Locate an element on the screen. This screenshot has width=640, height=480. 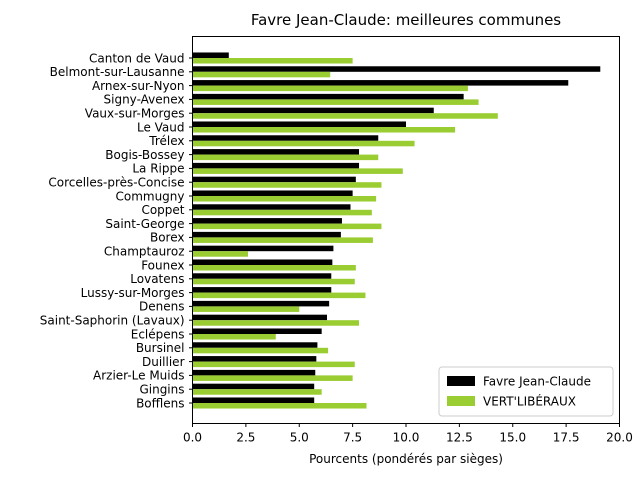
x-tick-label: 20.0 is located at coordinates (619, 438).